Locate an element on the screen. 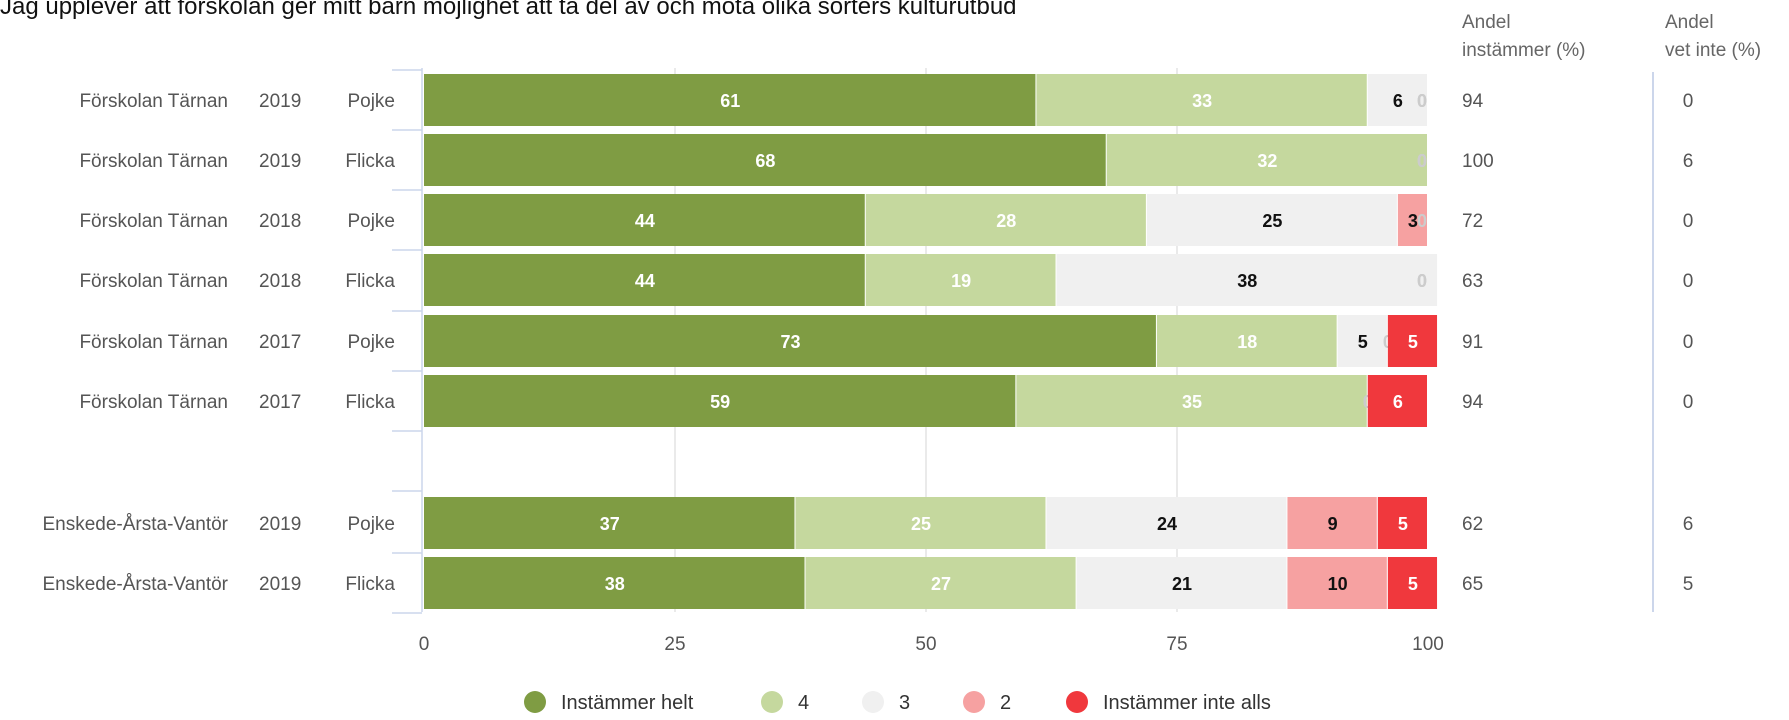 This screenshot has width=1789, height=720. agree-header-line2: instämmer (%) is located at coordinates (1524, 50).